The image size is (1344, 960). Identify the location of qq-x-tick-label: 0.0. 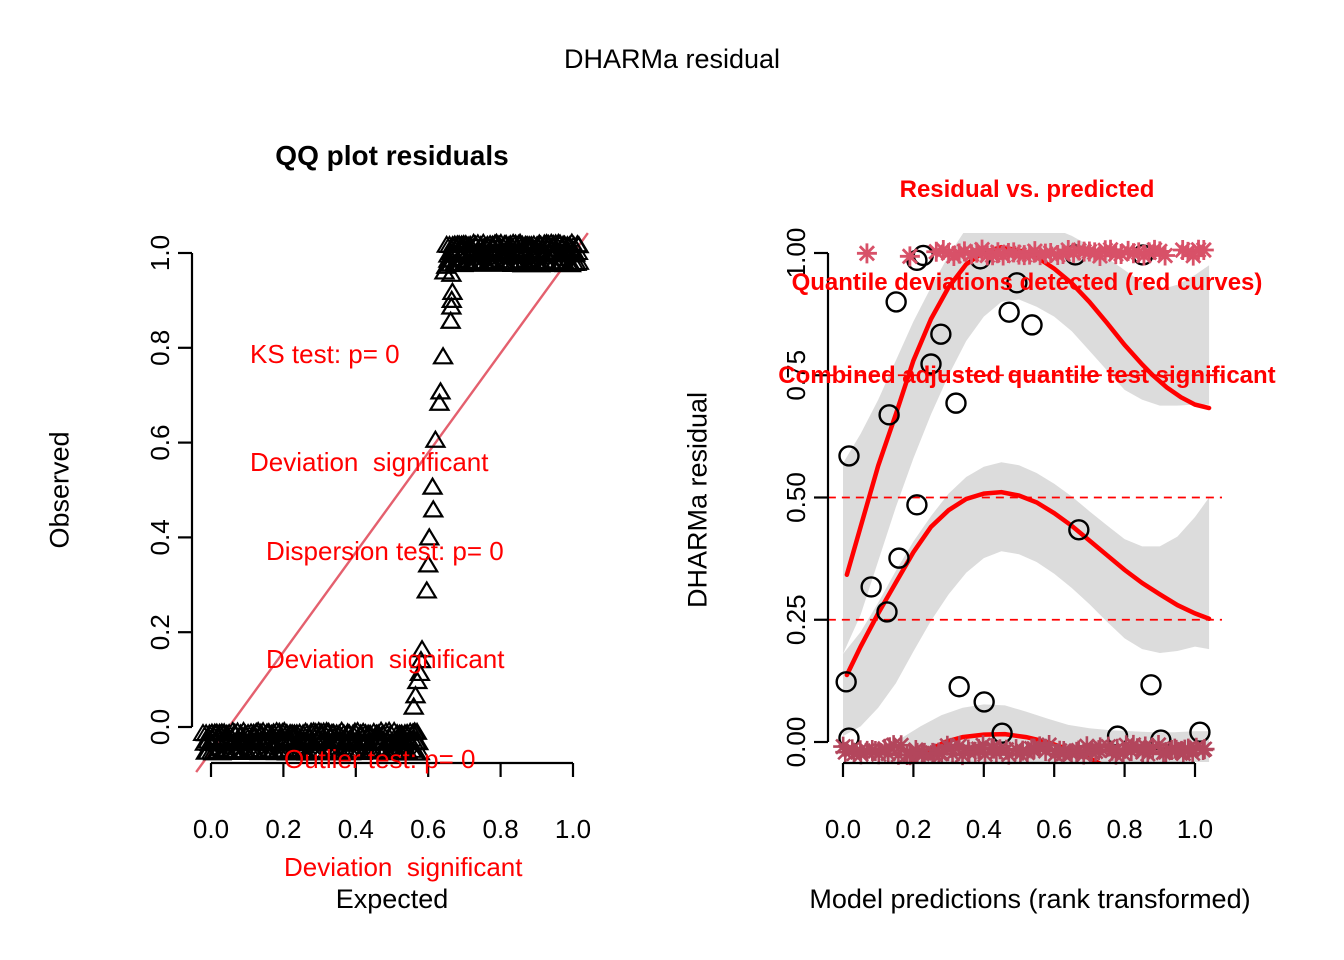
(211, 829).